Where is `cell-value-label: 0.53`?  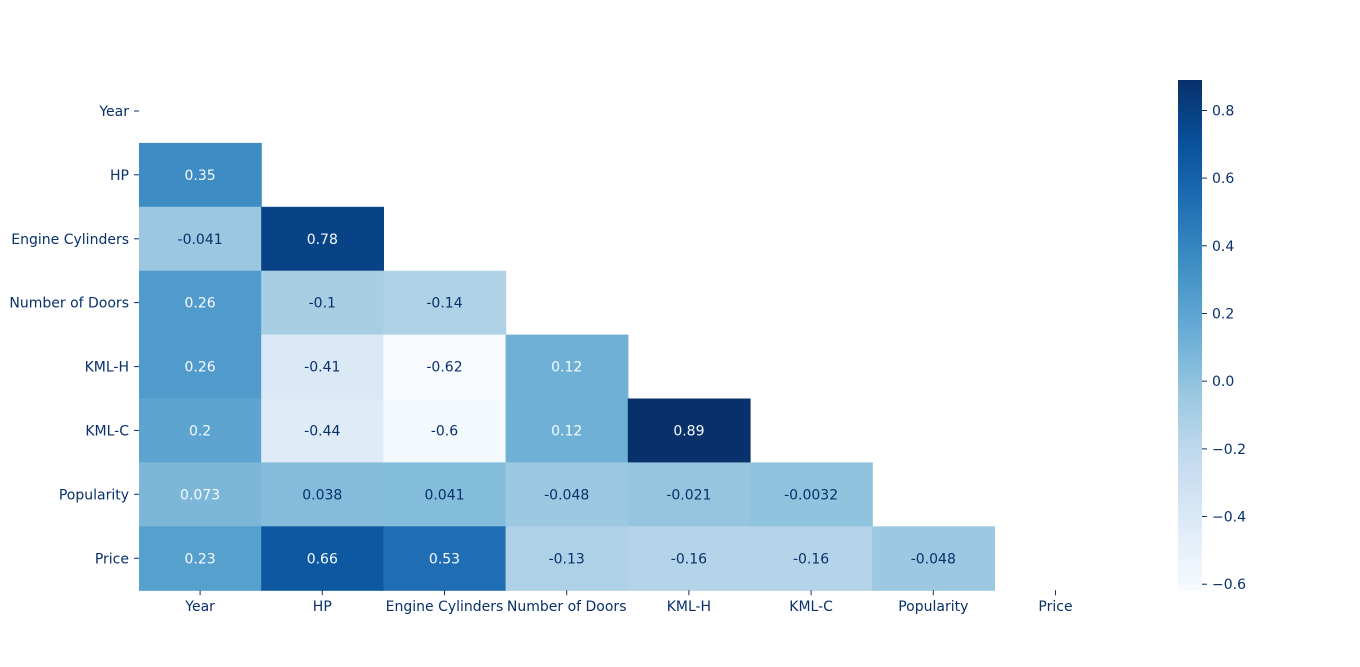 cell-value-label: 0.53 is located at coordinates (444, 559).